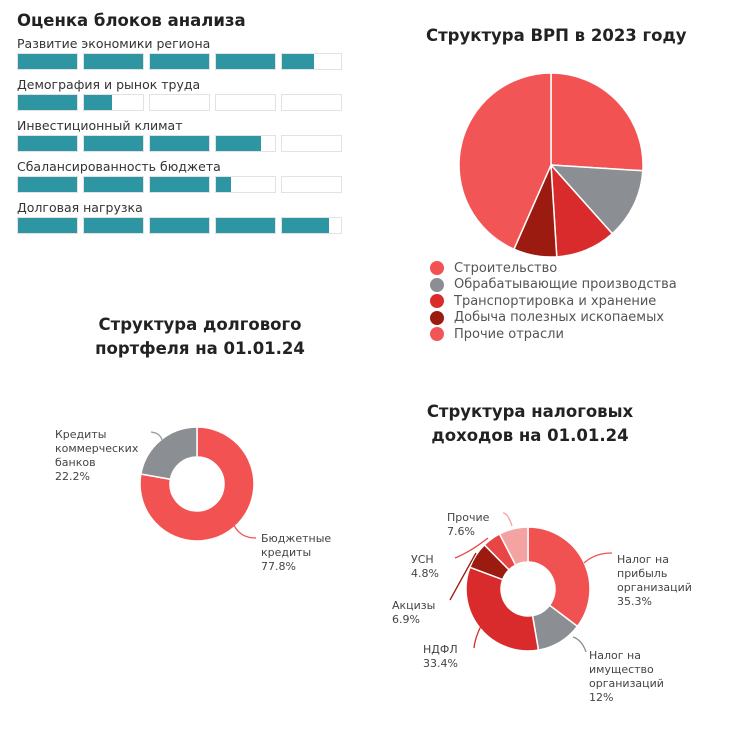  I want to click on block-label: Сбалансированность бюджета, so click(119, 166).